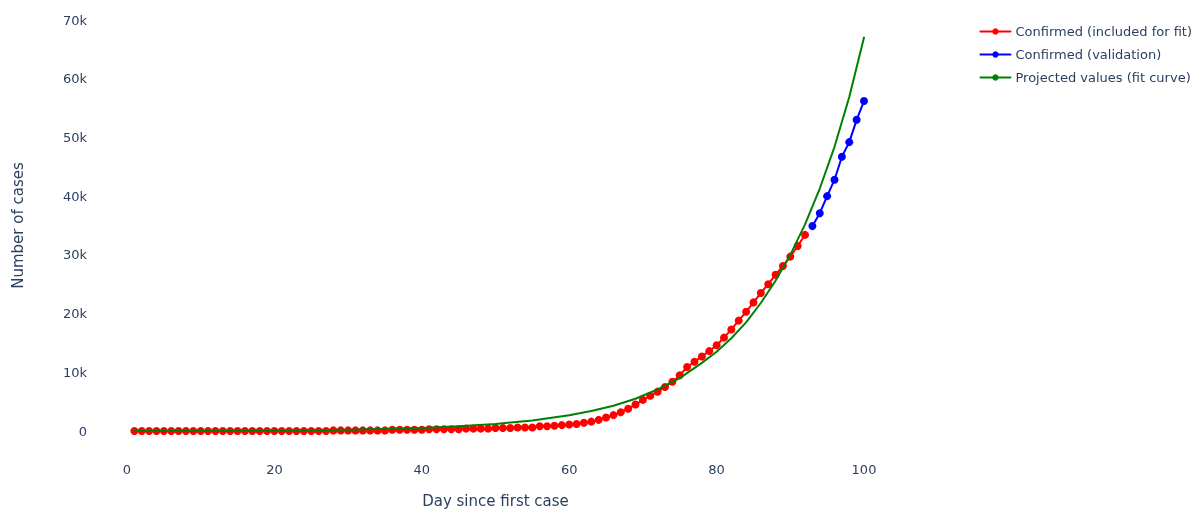 Image resolution: width=1202 pixels, height=515 pixels. Describe the element at coordinates (716, 469) in the screenshot. I see `x-tick-label: 80` at that location.